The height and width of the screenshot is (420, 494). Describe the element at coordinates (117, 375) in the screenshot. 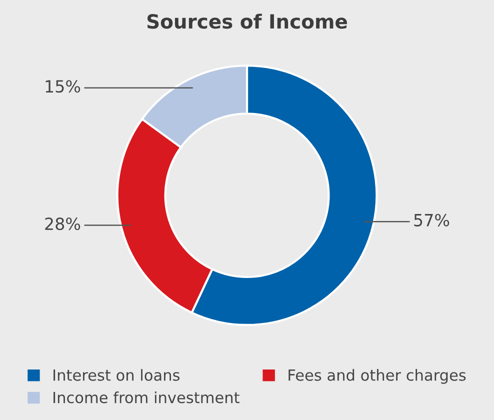

I see `legend-label: Interest on loans` at that location.